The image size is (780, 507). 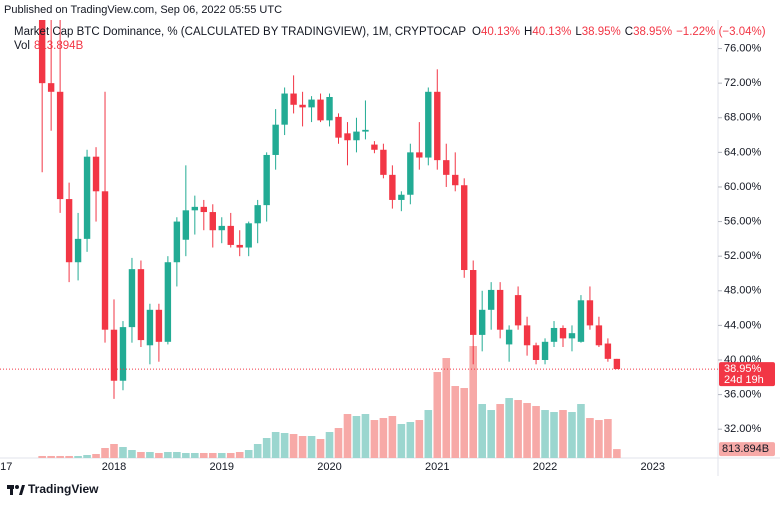 What do you see at coordinates (743, 369) in the screenshot?
I see `last-price-label: 38.95%` at bounding box center [743, 369].